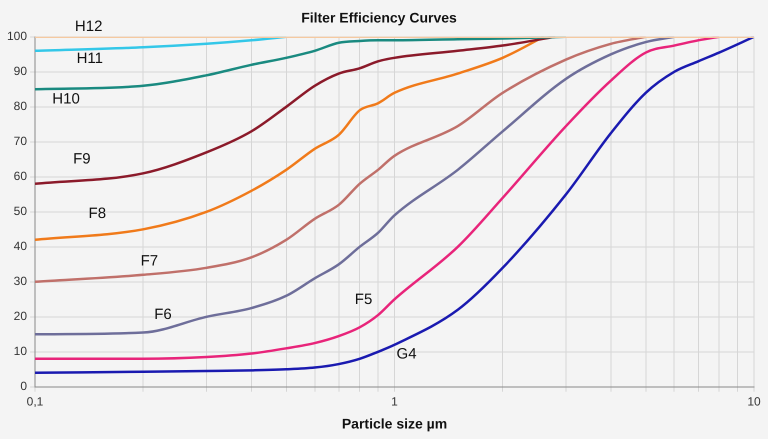  I want to click on x-axis-title: Particle size µm, so click(395, 423).